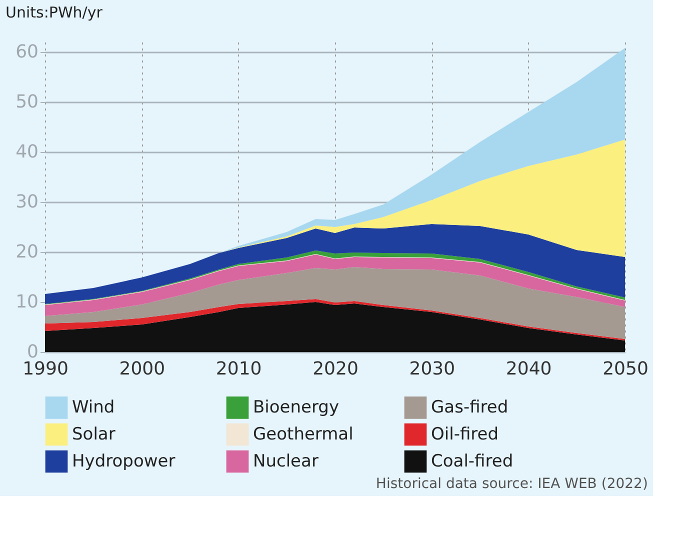 The height and width of the screenshot is (547, 678). I want to click on y-tick-label: 30, so click(27, 202).